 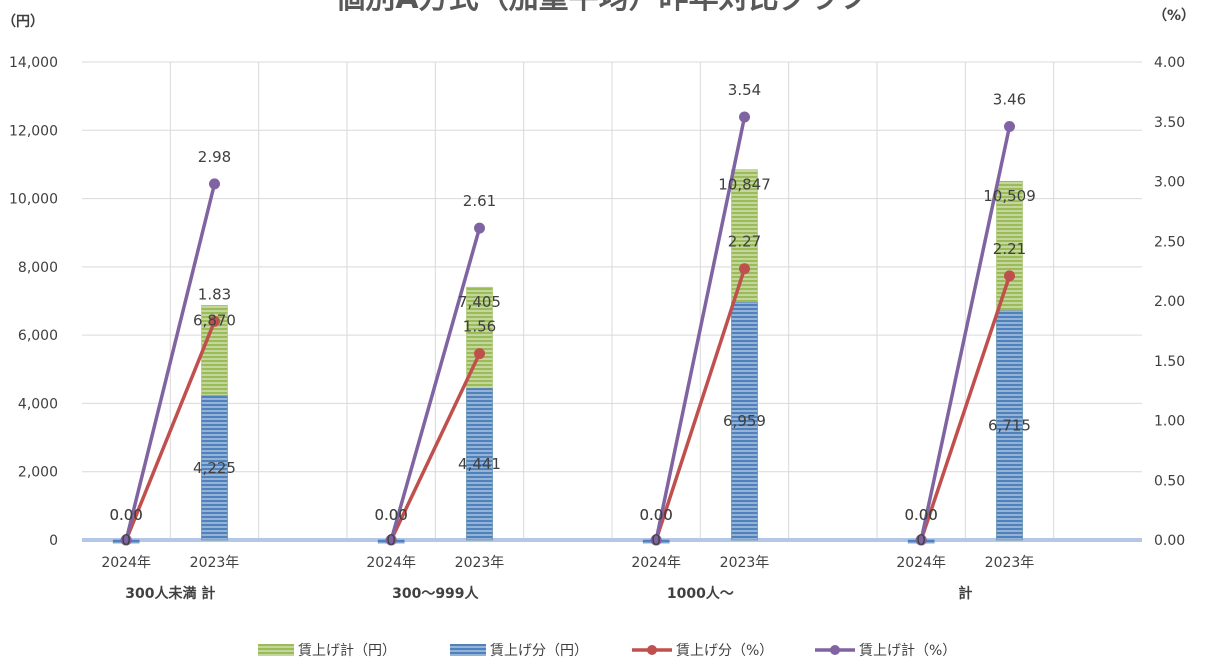 I want to click on x-axis-baseline, so click(x=612, y=540).